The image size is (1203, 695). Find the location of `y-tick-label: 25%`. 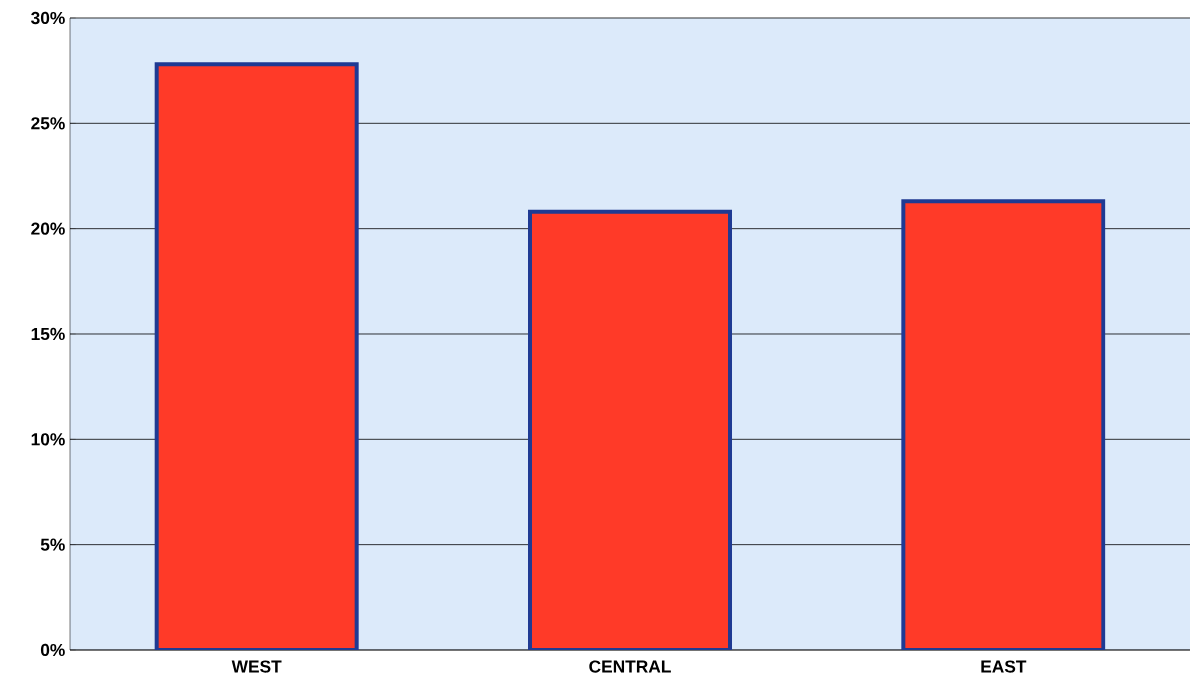

y-tick-label: 25% is located at coordinates (48, 123).